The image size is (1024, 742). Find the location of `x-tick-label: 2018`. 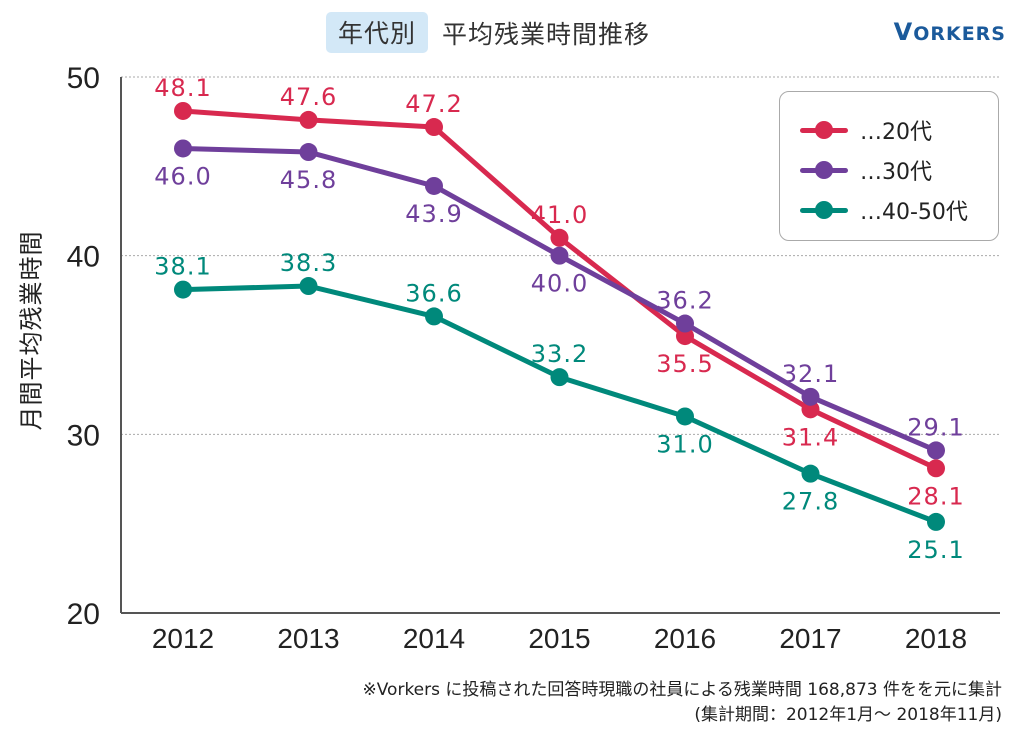

x-tick-label: 2018 is located at coordinates (936, 638).